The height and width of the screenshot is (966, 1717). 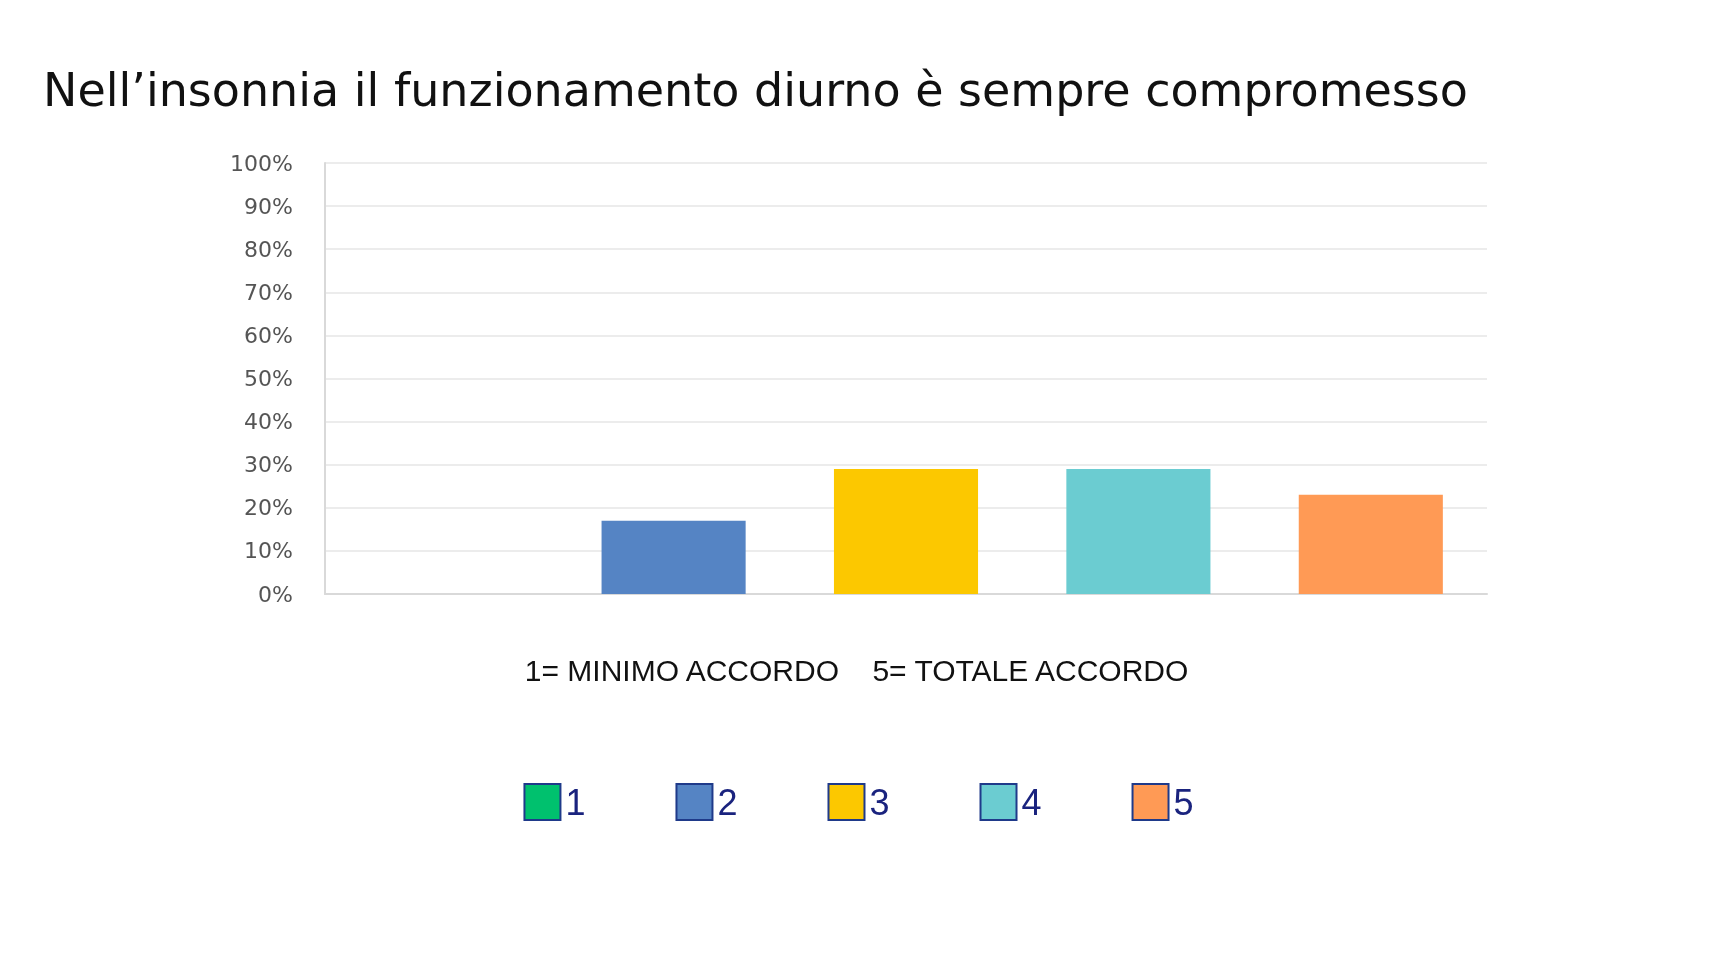 What do you see at coordinates (727, 802) in the screenshot?
I see `legend-label: 2` at bounding box center [727, 802].